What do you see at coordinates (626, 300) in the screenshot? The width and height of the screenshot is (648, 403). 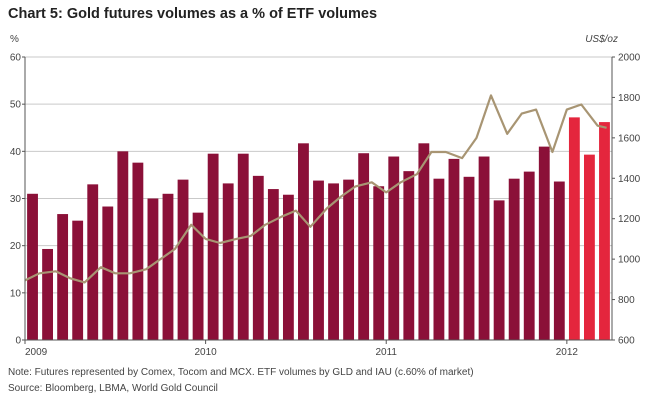 I see `right-tick-label: 800` at bounding box center [626, 300].